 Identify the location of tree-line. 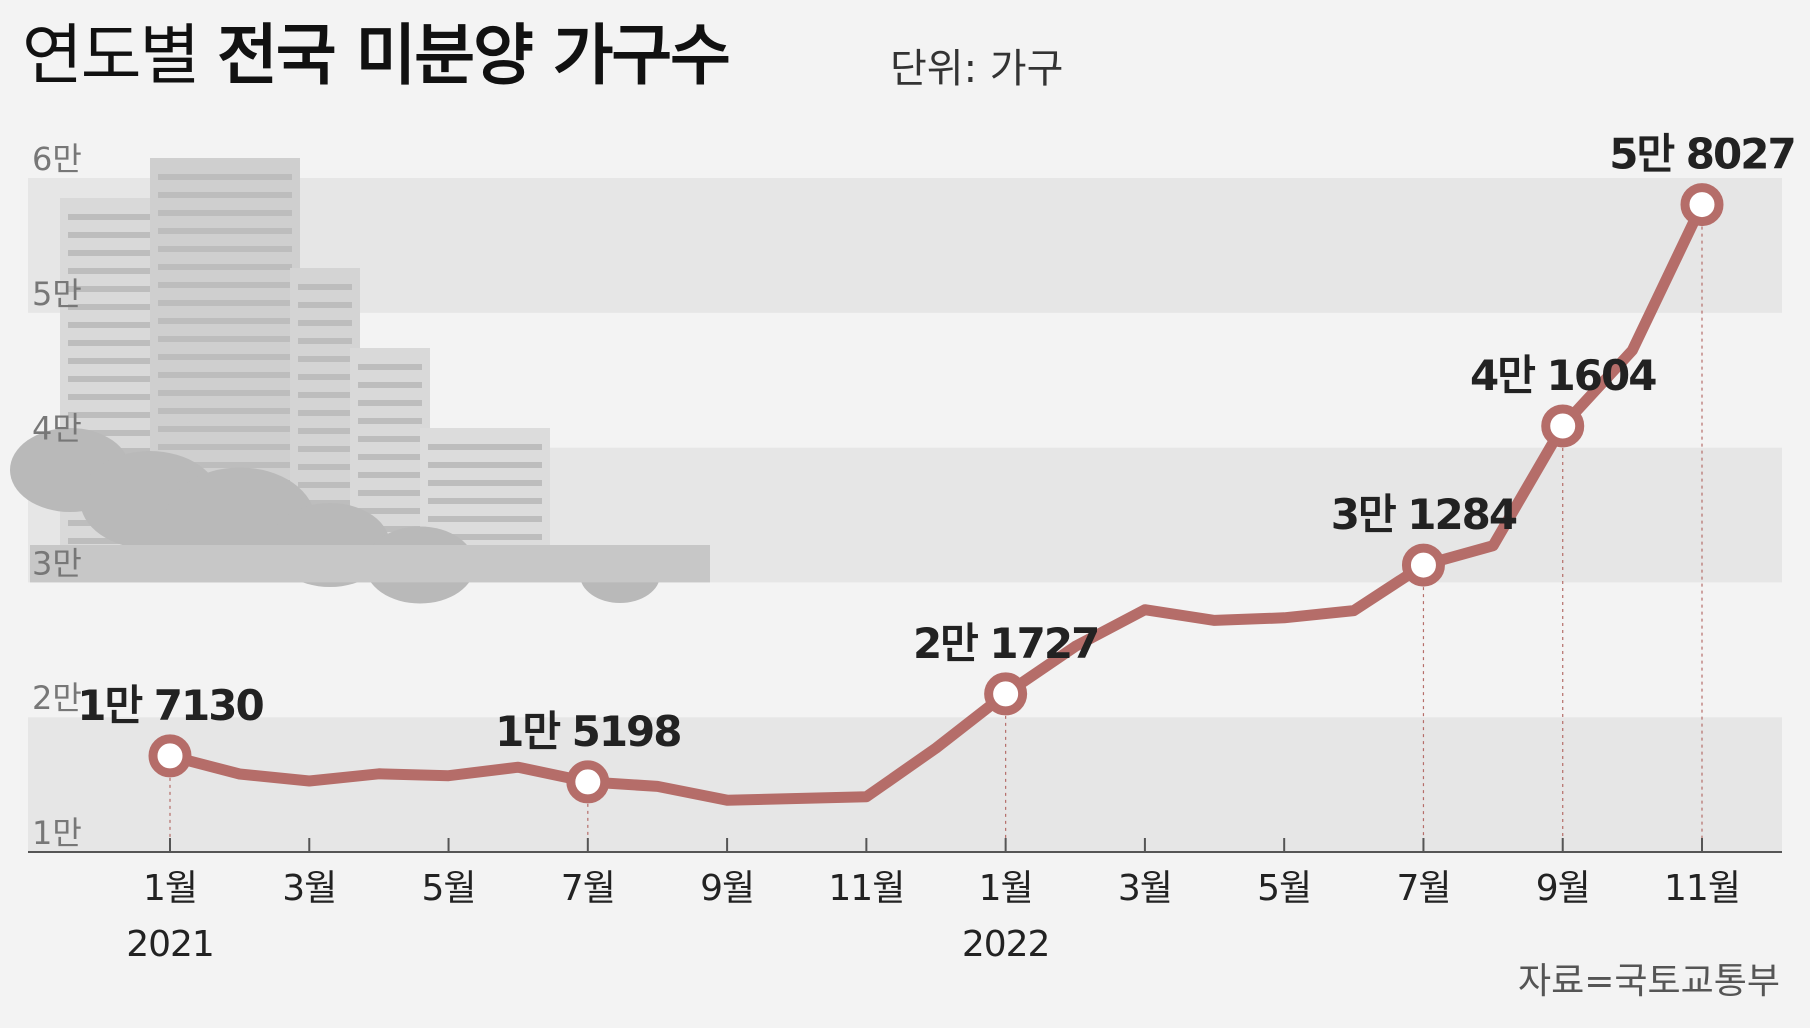
(370, 564).